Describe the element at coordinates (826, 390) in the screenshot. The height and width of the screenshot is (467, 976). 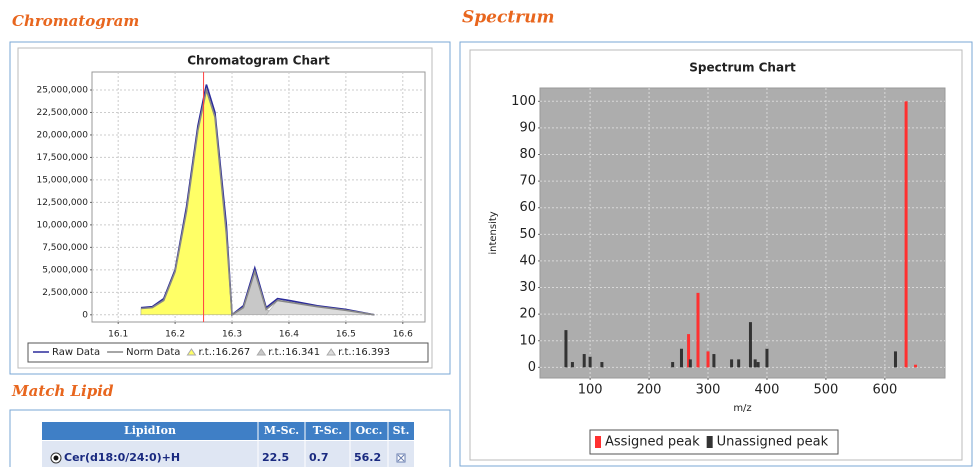
I see `x-tick-label: 500` at that location.